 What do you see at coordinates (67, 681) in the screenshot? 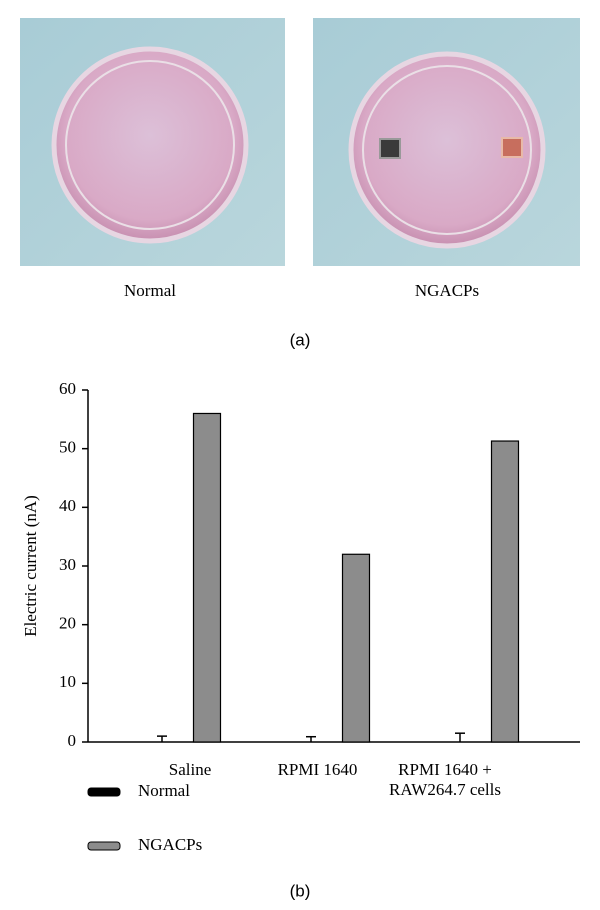
I see `y-tick-label: 10` at bounding box center [67, 681].